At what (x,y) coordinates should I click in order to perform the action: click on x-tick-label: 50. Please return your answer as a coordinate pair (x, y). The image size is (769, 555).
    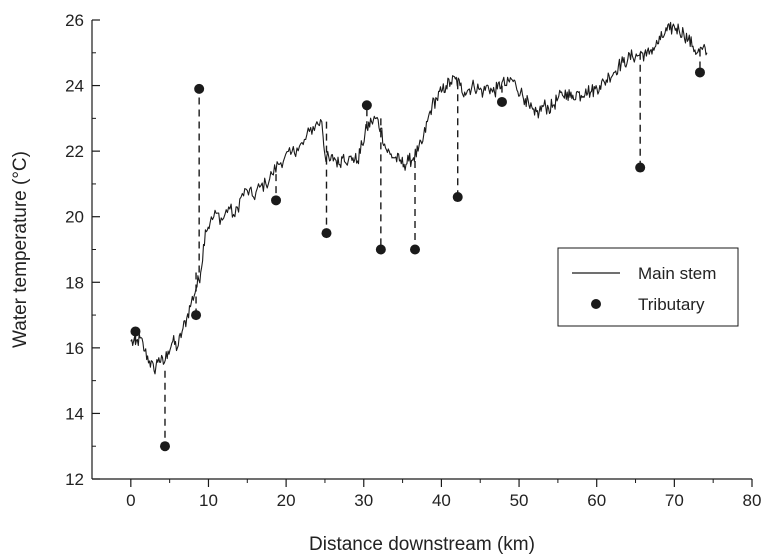
    Looking at the image, I should click on (519, 500).